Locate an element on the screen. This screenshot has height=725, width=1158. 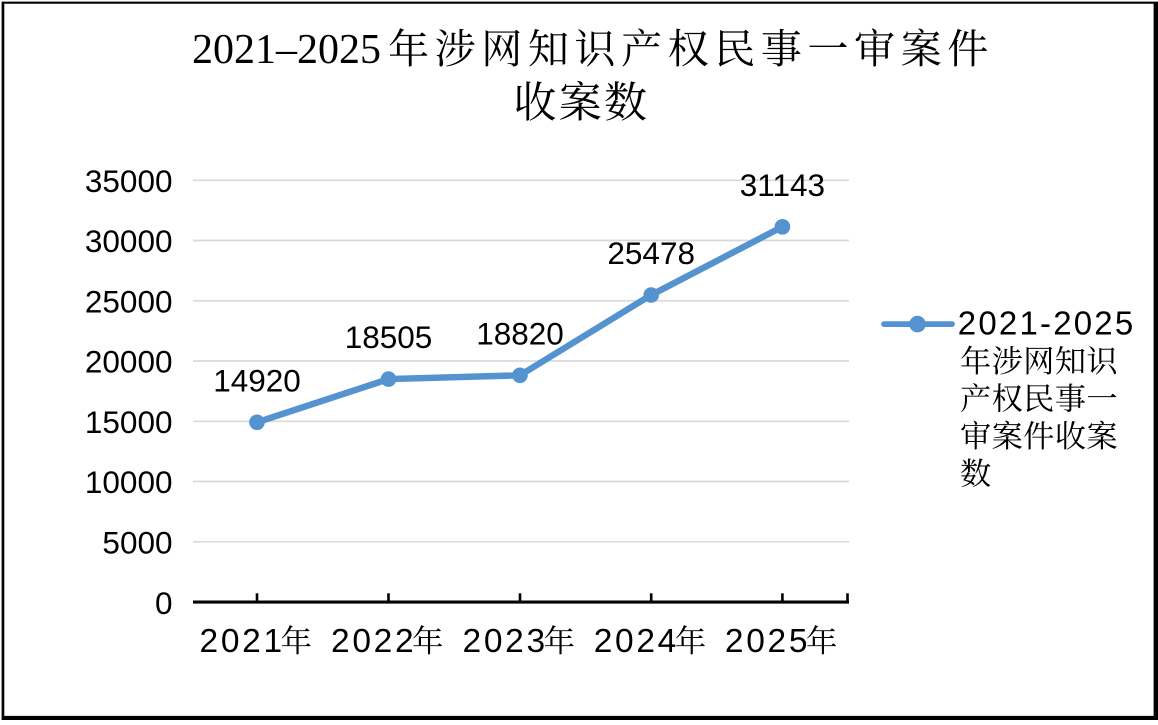
svg-text: 2022 is located at coordinates (373, 641).